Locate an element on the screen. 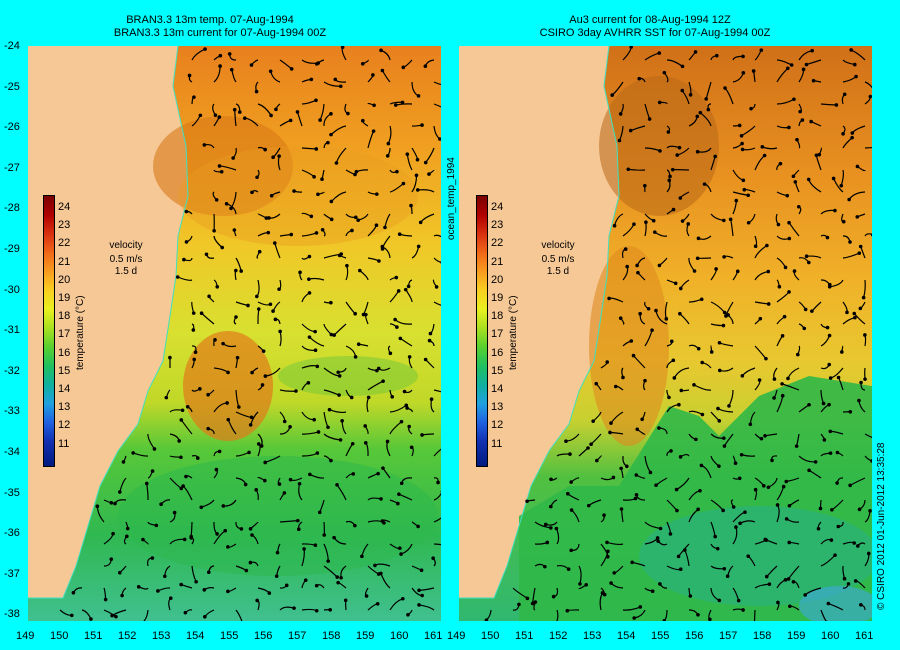  right-colorbar-tick: 17 is located at coordinates (497, 334).